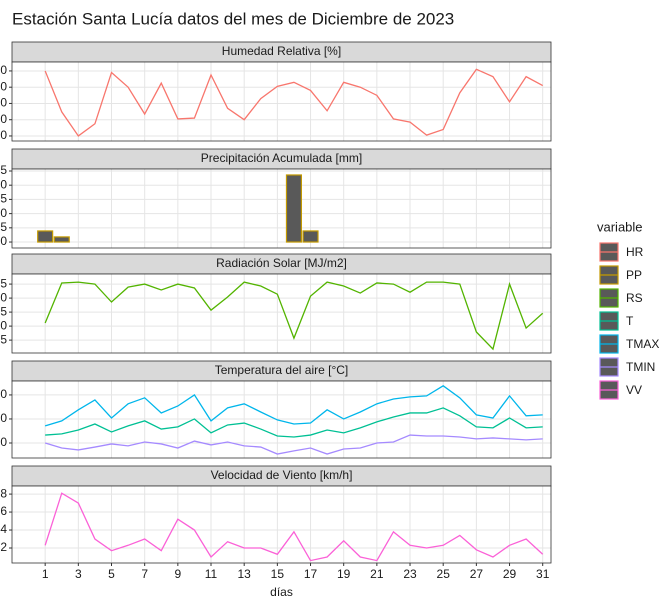  What do you see at coordinates (111, 574) in the screenshot?
I see `x-tick-label: 5` at bounding box center [111, 574].